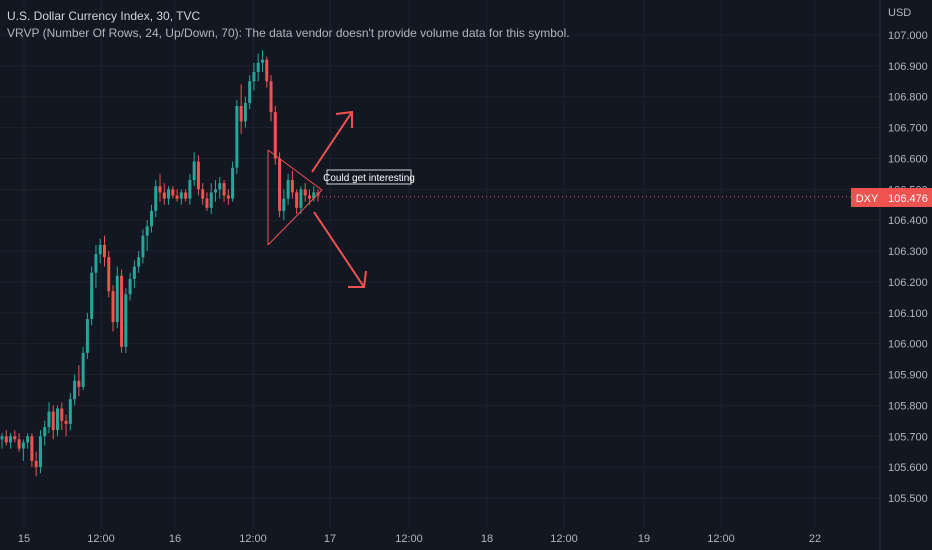 The height and width of the screenshot is (550, 932). I want to click on time-axis: 15 12:00 16 12:00 17 12:00 18 12:00 19 12:00 22, so click(419, 539).